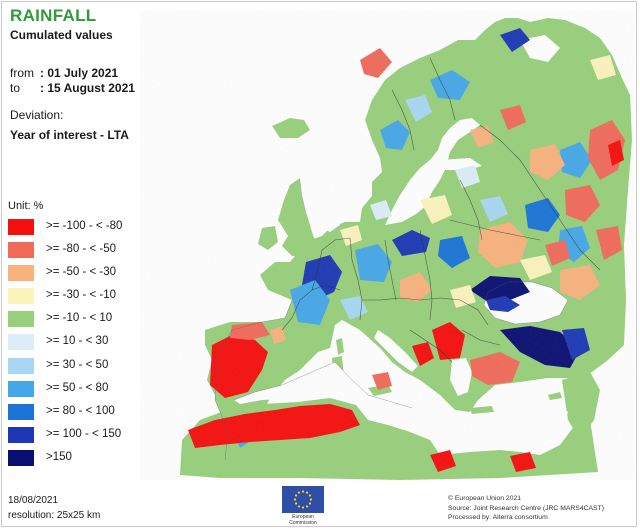 Image resolution: width=640 pixels, height=530 pixels. Describe the element at coordinates (81, 272) in the screenshot. I see `legend-label: >= -50 - < -30` at that location.